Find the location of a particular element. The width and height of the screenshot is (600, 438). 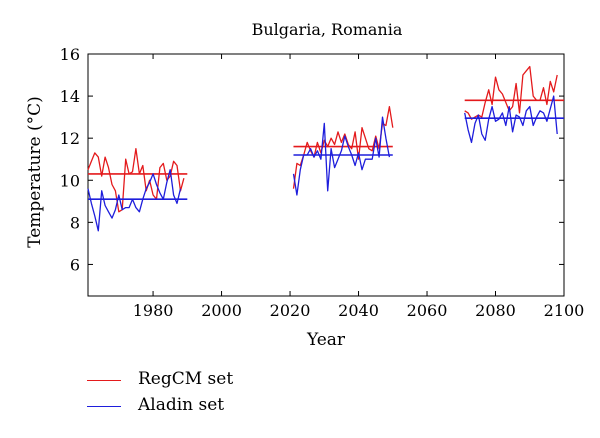

chart-title: Bulgaria, Romania is located at coordinates (327, 29).